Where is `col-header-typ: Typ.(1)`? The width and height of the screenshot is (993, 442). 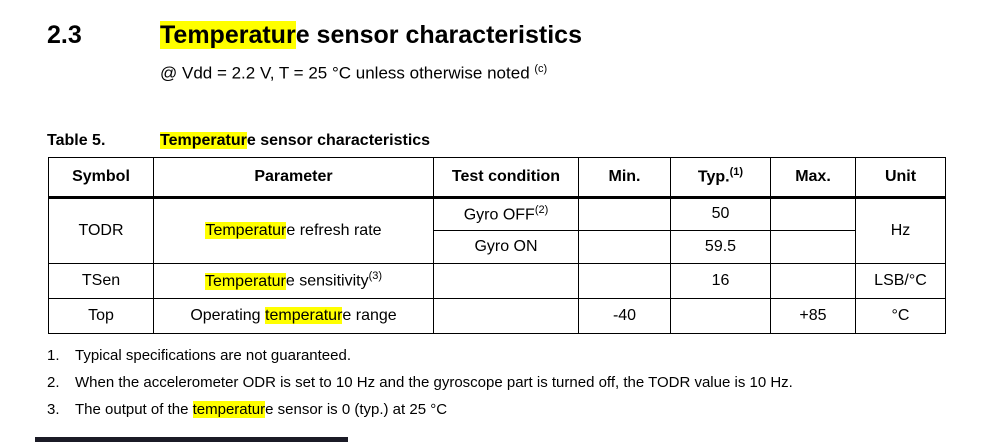
col-header-typ: Typ.(1) is located at coordinates (720, 177).